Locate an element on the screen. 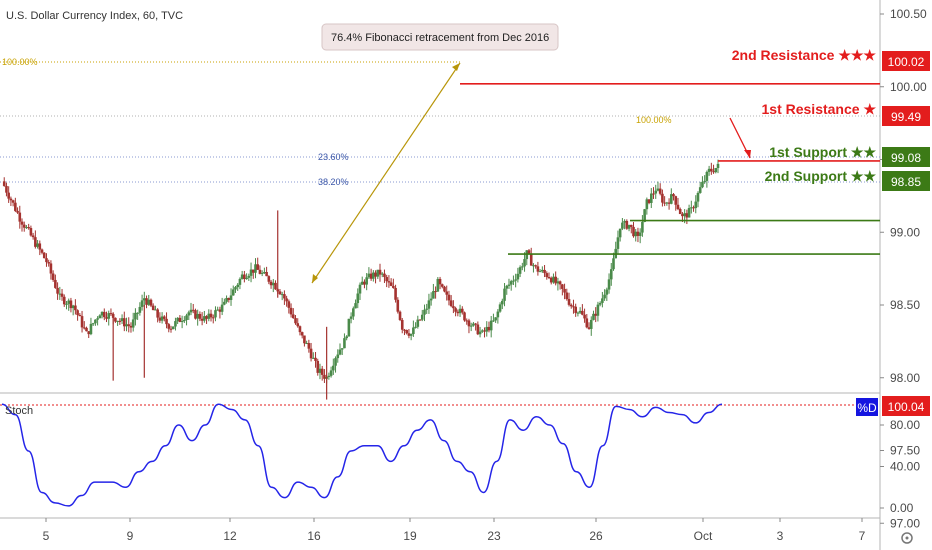  price-tag-1st-resistance-text: 99.49 is located at coordinates (906, 117).